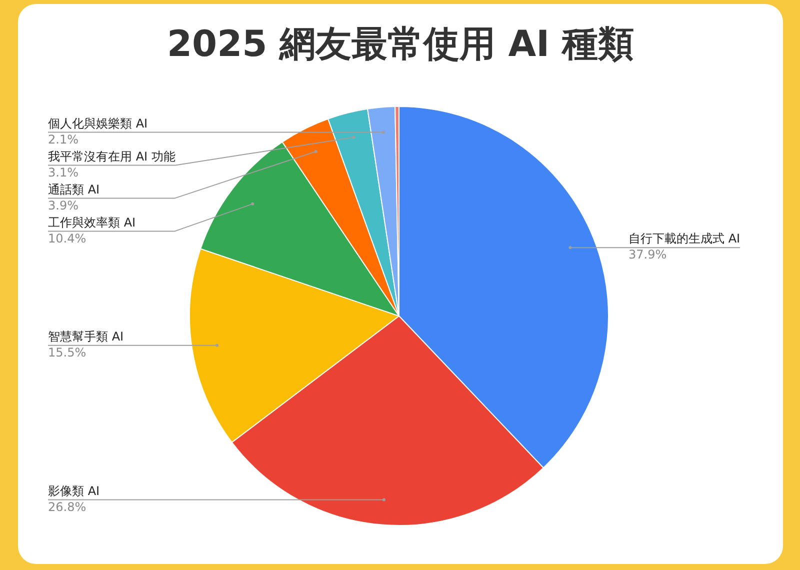 This screenshot has height=570, width=800. I want to click on slice-label: 工作與效率類 AI, so click(92, 222).